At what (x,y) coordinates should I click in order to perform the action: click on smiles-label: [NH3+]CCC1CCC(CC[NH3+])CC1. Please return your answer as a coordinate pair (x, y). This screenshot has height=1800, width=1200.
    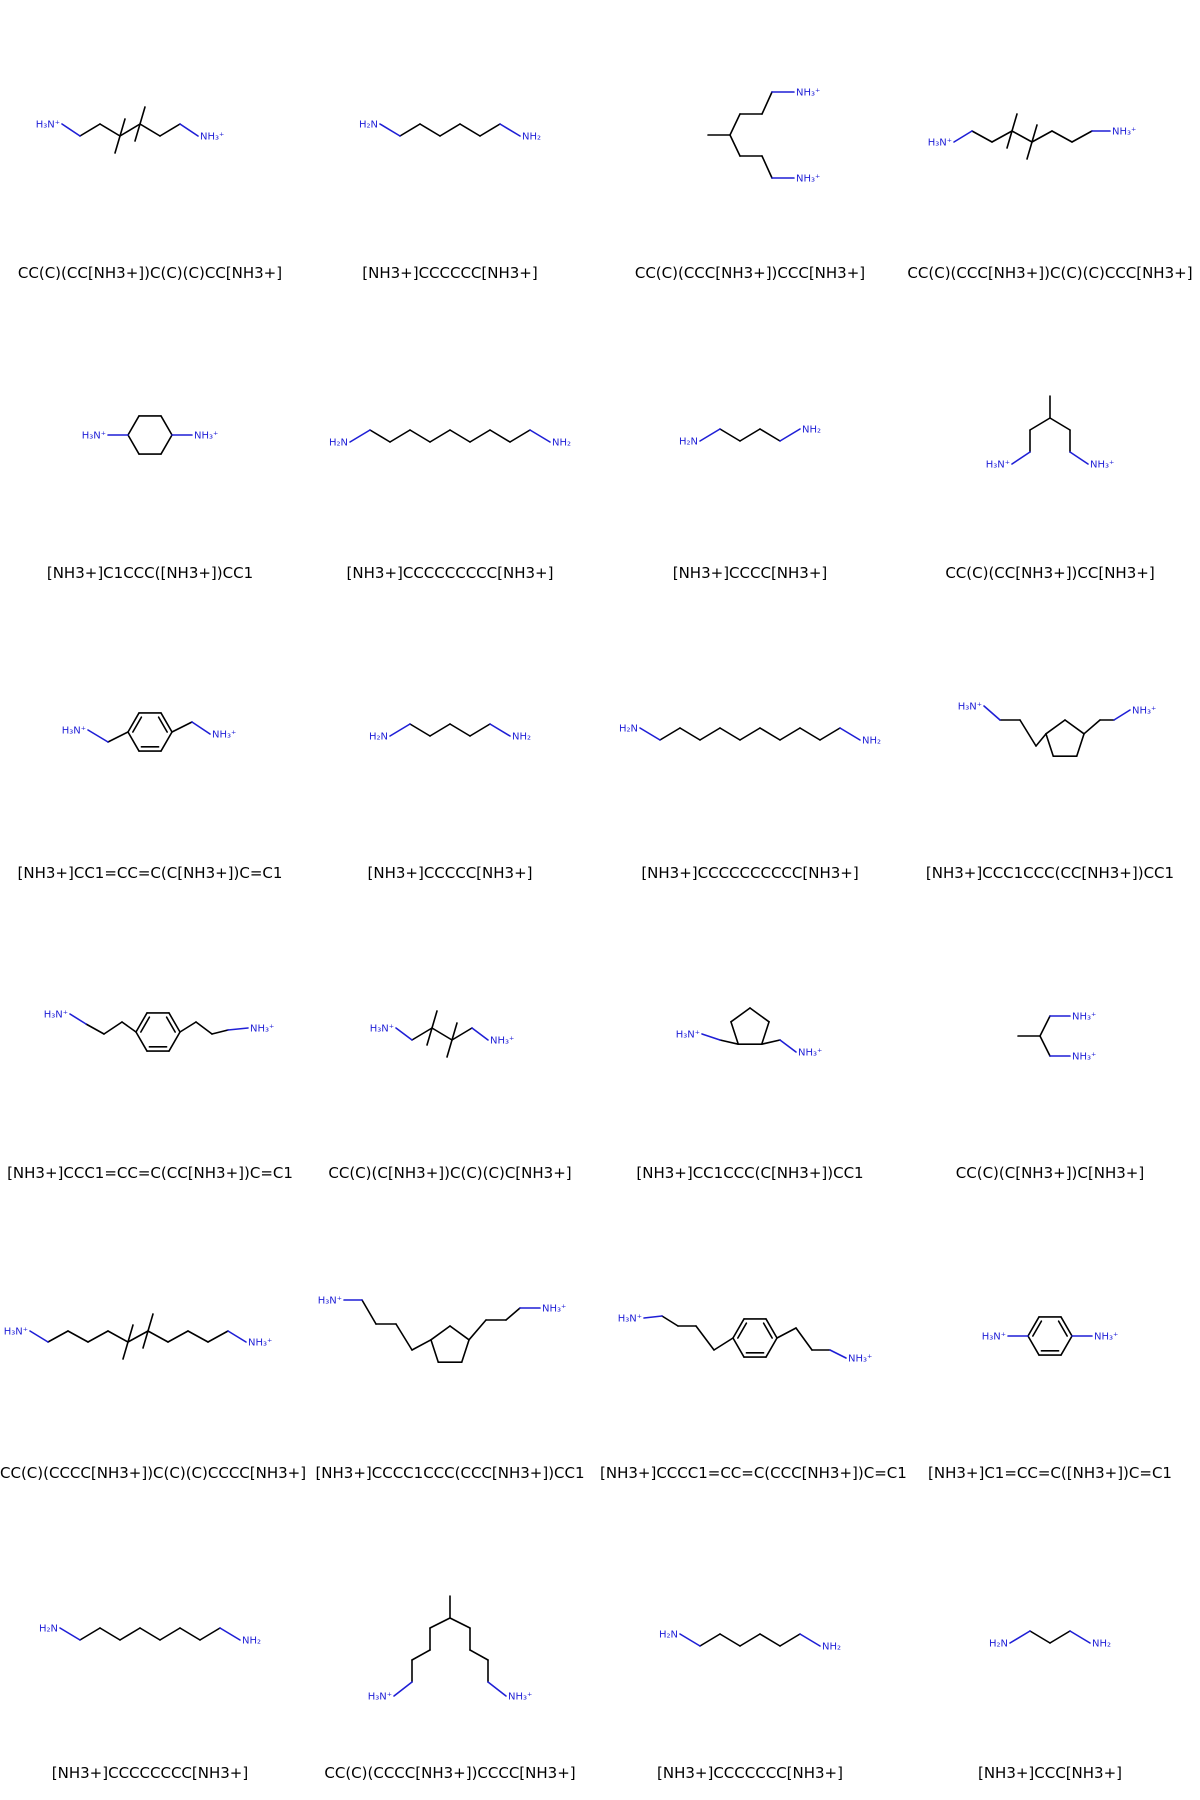
    Looking at the image, I should click on (1050, 873).